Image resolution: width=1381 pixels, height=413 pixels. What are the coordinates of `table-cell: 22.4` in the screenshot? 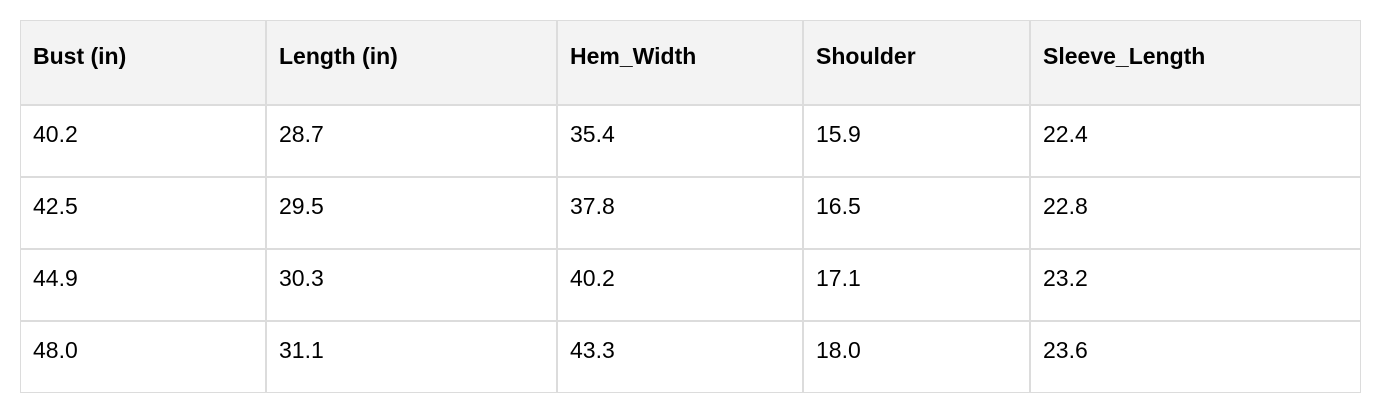 It's located at (1195, 141).